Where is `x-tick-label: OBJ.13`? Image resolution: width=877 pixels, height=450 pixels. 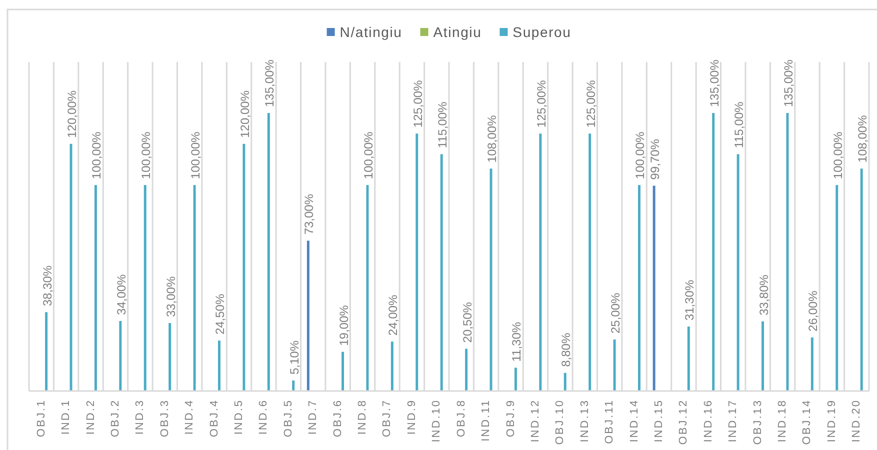 x-tick-label: OBJ.13 is located at coordinates (758, 422).